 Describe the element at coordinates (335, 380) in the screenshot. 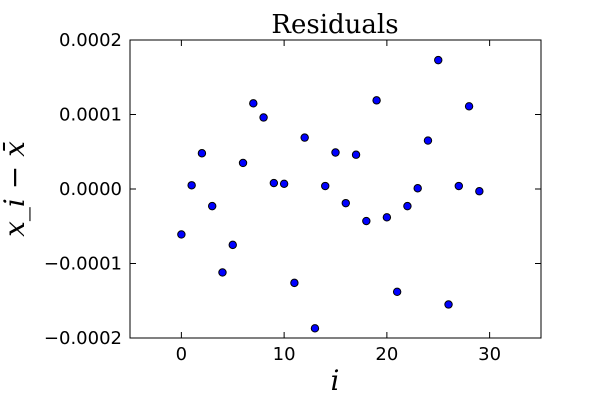

I see `x-axis-label: i` at that location.